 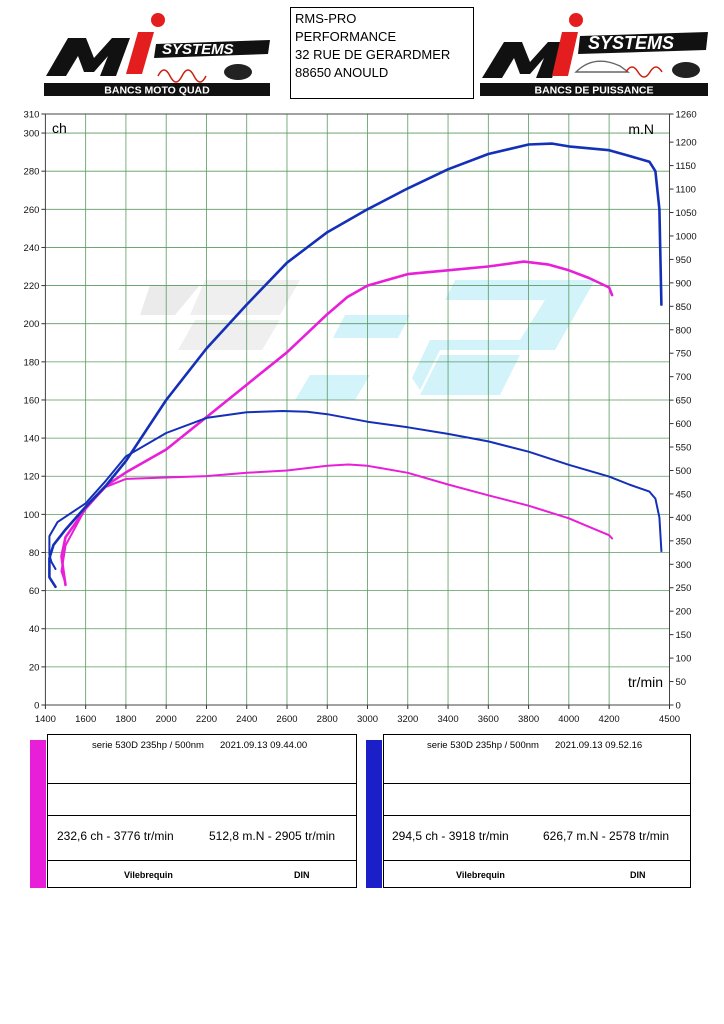 I want to click on measure-point-1: Vilebrequin, so click(x=148, y=875).